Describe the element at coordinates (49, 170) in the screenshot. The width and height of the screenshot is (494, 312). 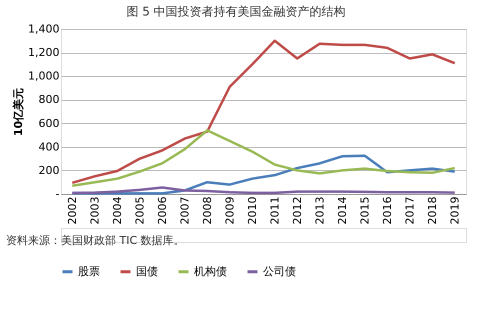
I see `y-tick-label: 200` at that location.